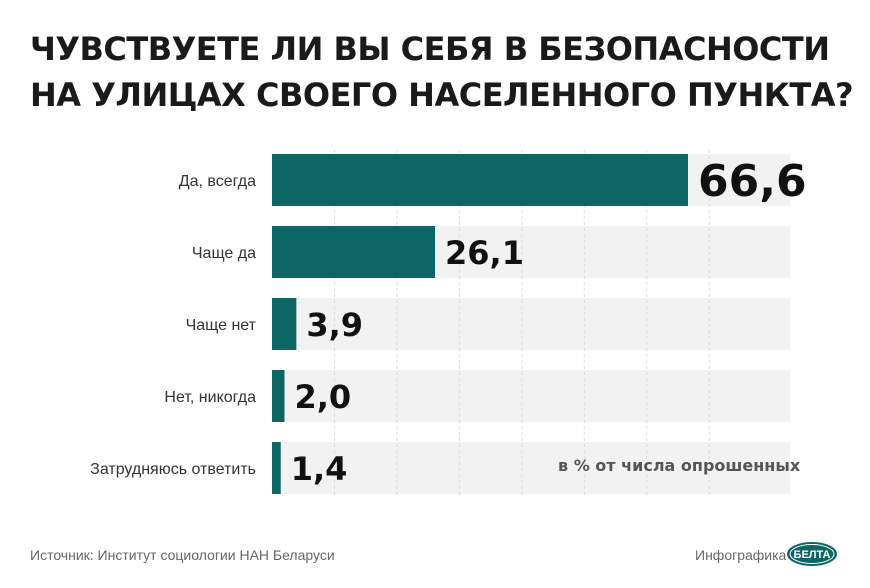 This screenshot has width=870, height=588. What do you see at coordinates (322, 397) in the screenshot?
I see `value-label: 2,0` at bounding box center [322, 397].